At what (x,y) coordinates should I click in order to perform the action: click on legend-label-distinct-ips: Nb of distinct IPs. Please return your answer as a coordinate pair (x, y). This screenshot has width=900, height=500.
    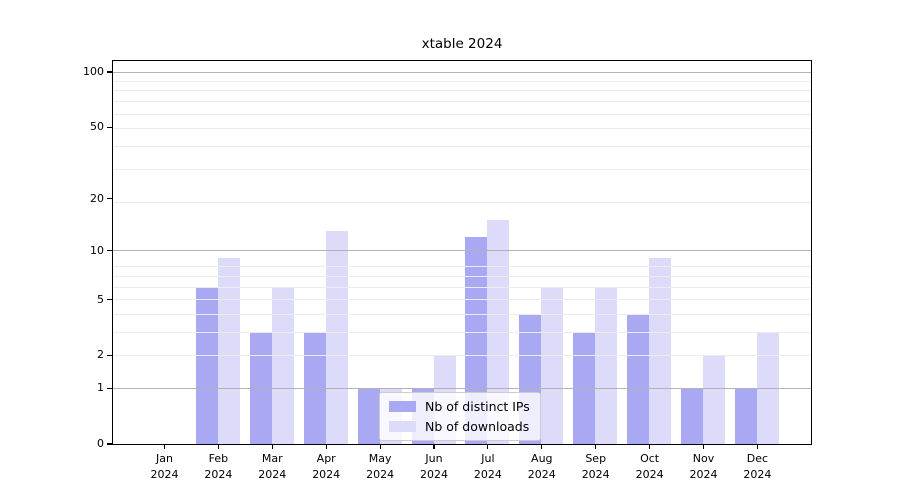
    Looking at the image, I should click on (477, 406).